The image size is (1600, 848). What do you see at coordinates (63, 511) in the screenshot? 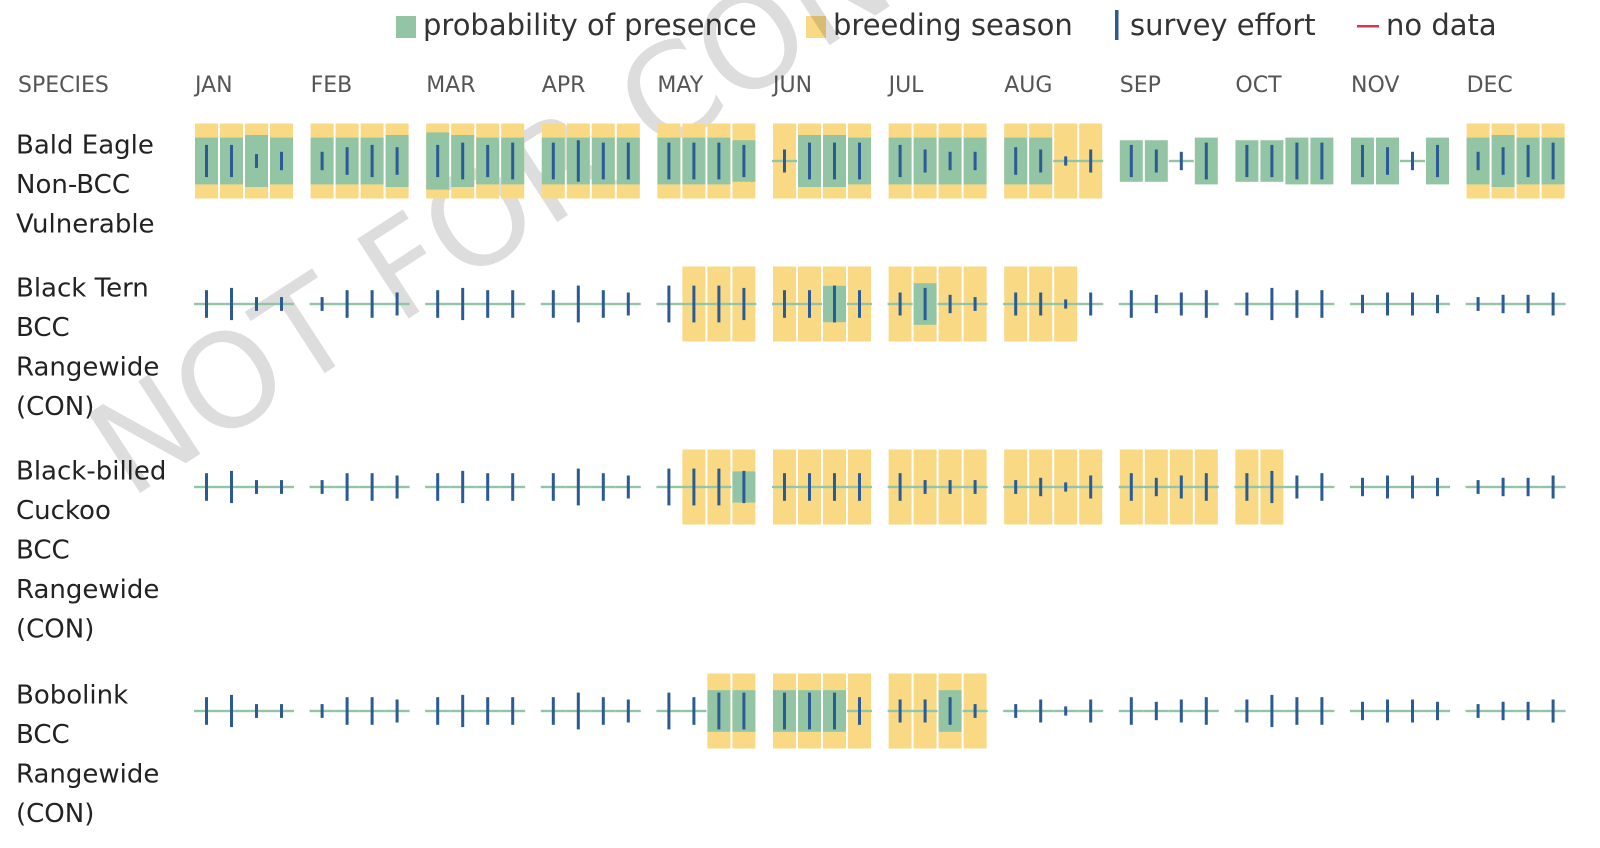
I see `species-label: Cuckoo` at bounding box center [63, 511].